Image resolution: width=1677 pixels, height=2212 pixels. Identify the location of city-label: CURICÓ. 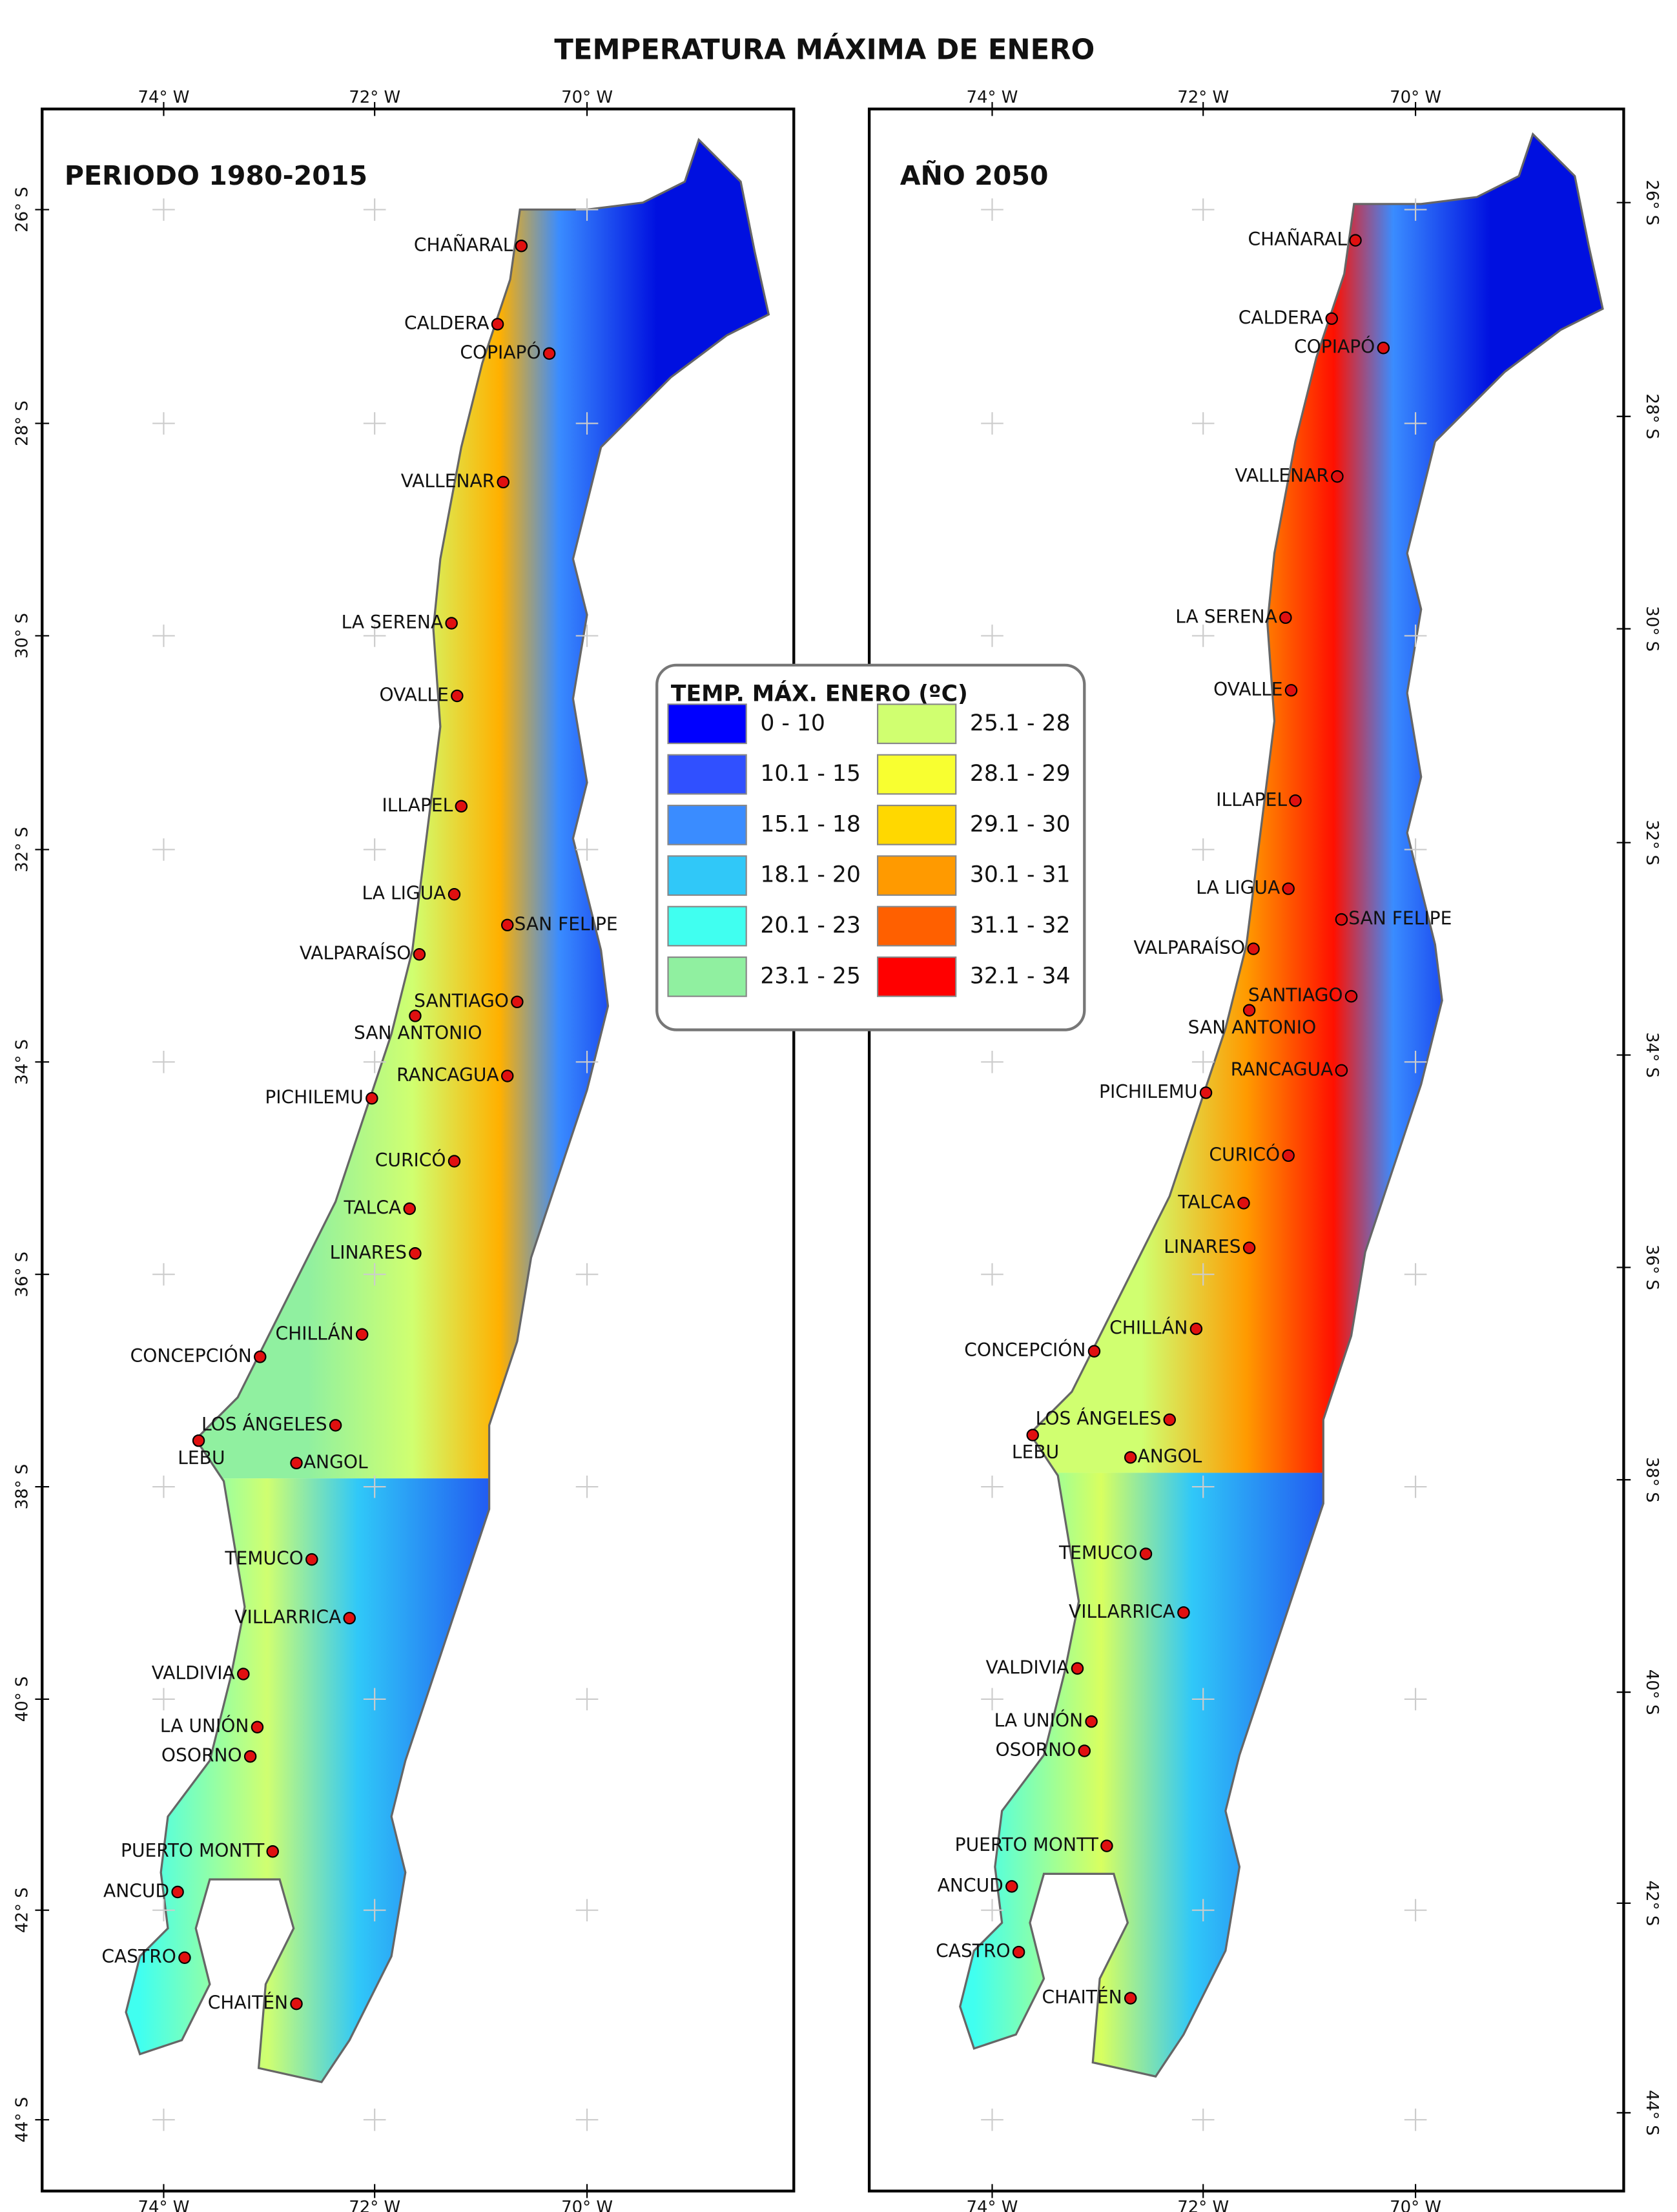
(1244, 1154).